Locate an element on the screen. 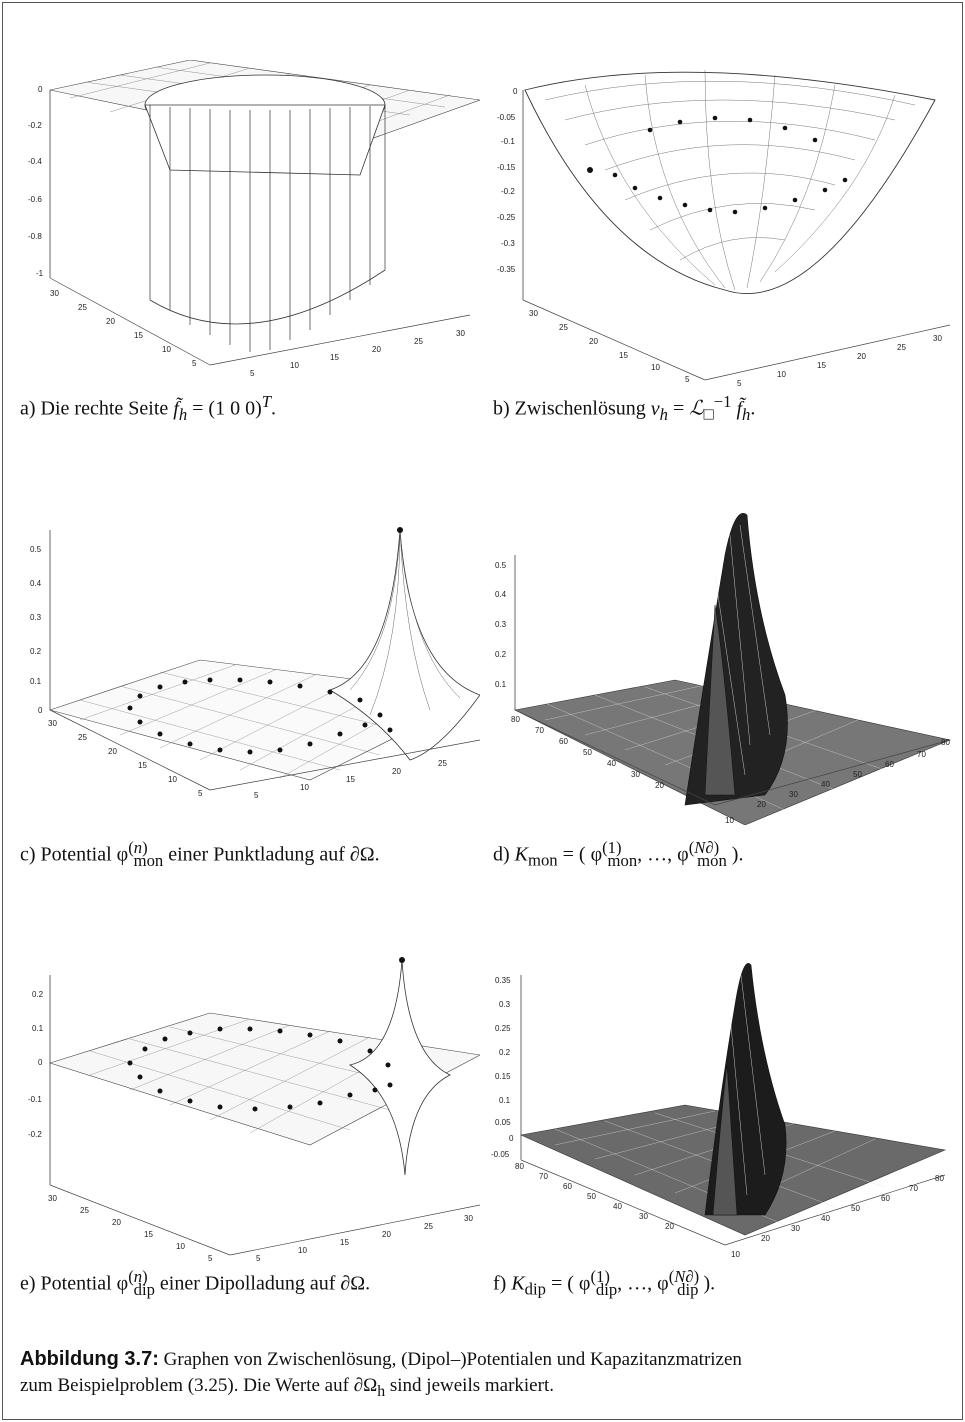 Image resolution: width=965 pixels, height=1422 pixels. tick-e-y-2: 15 is located at coordinates (148, 1234).